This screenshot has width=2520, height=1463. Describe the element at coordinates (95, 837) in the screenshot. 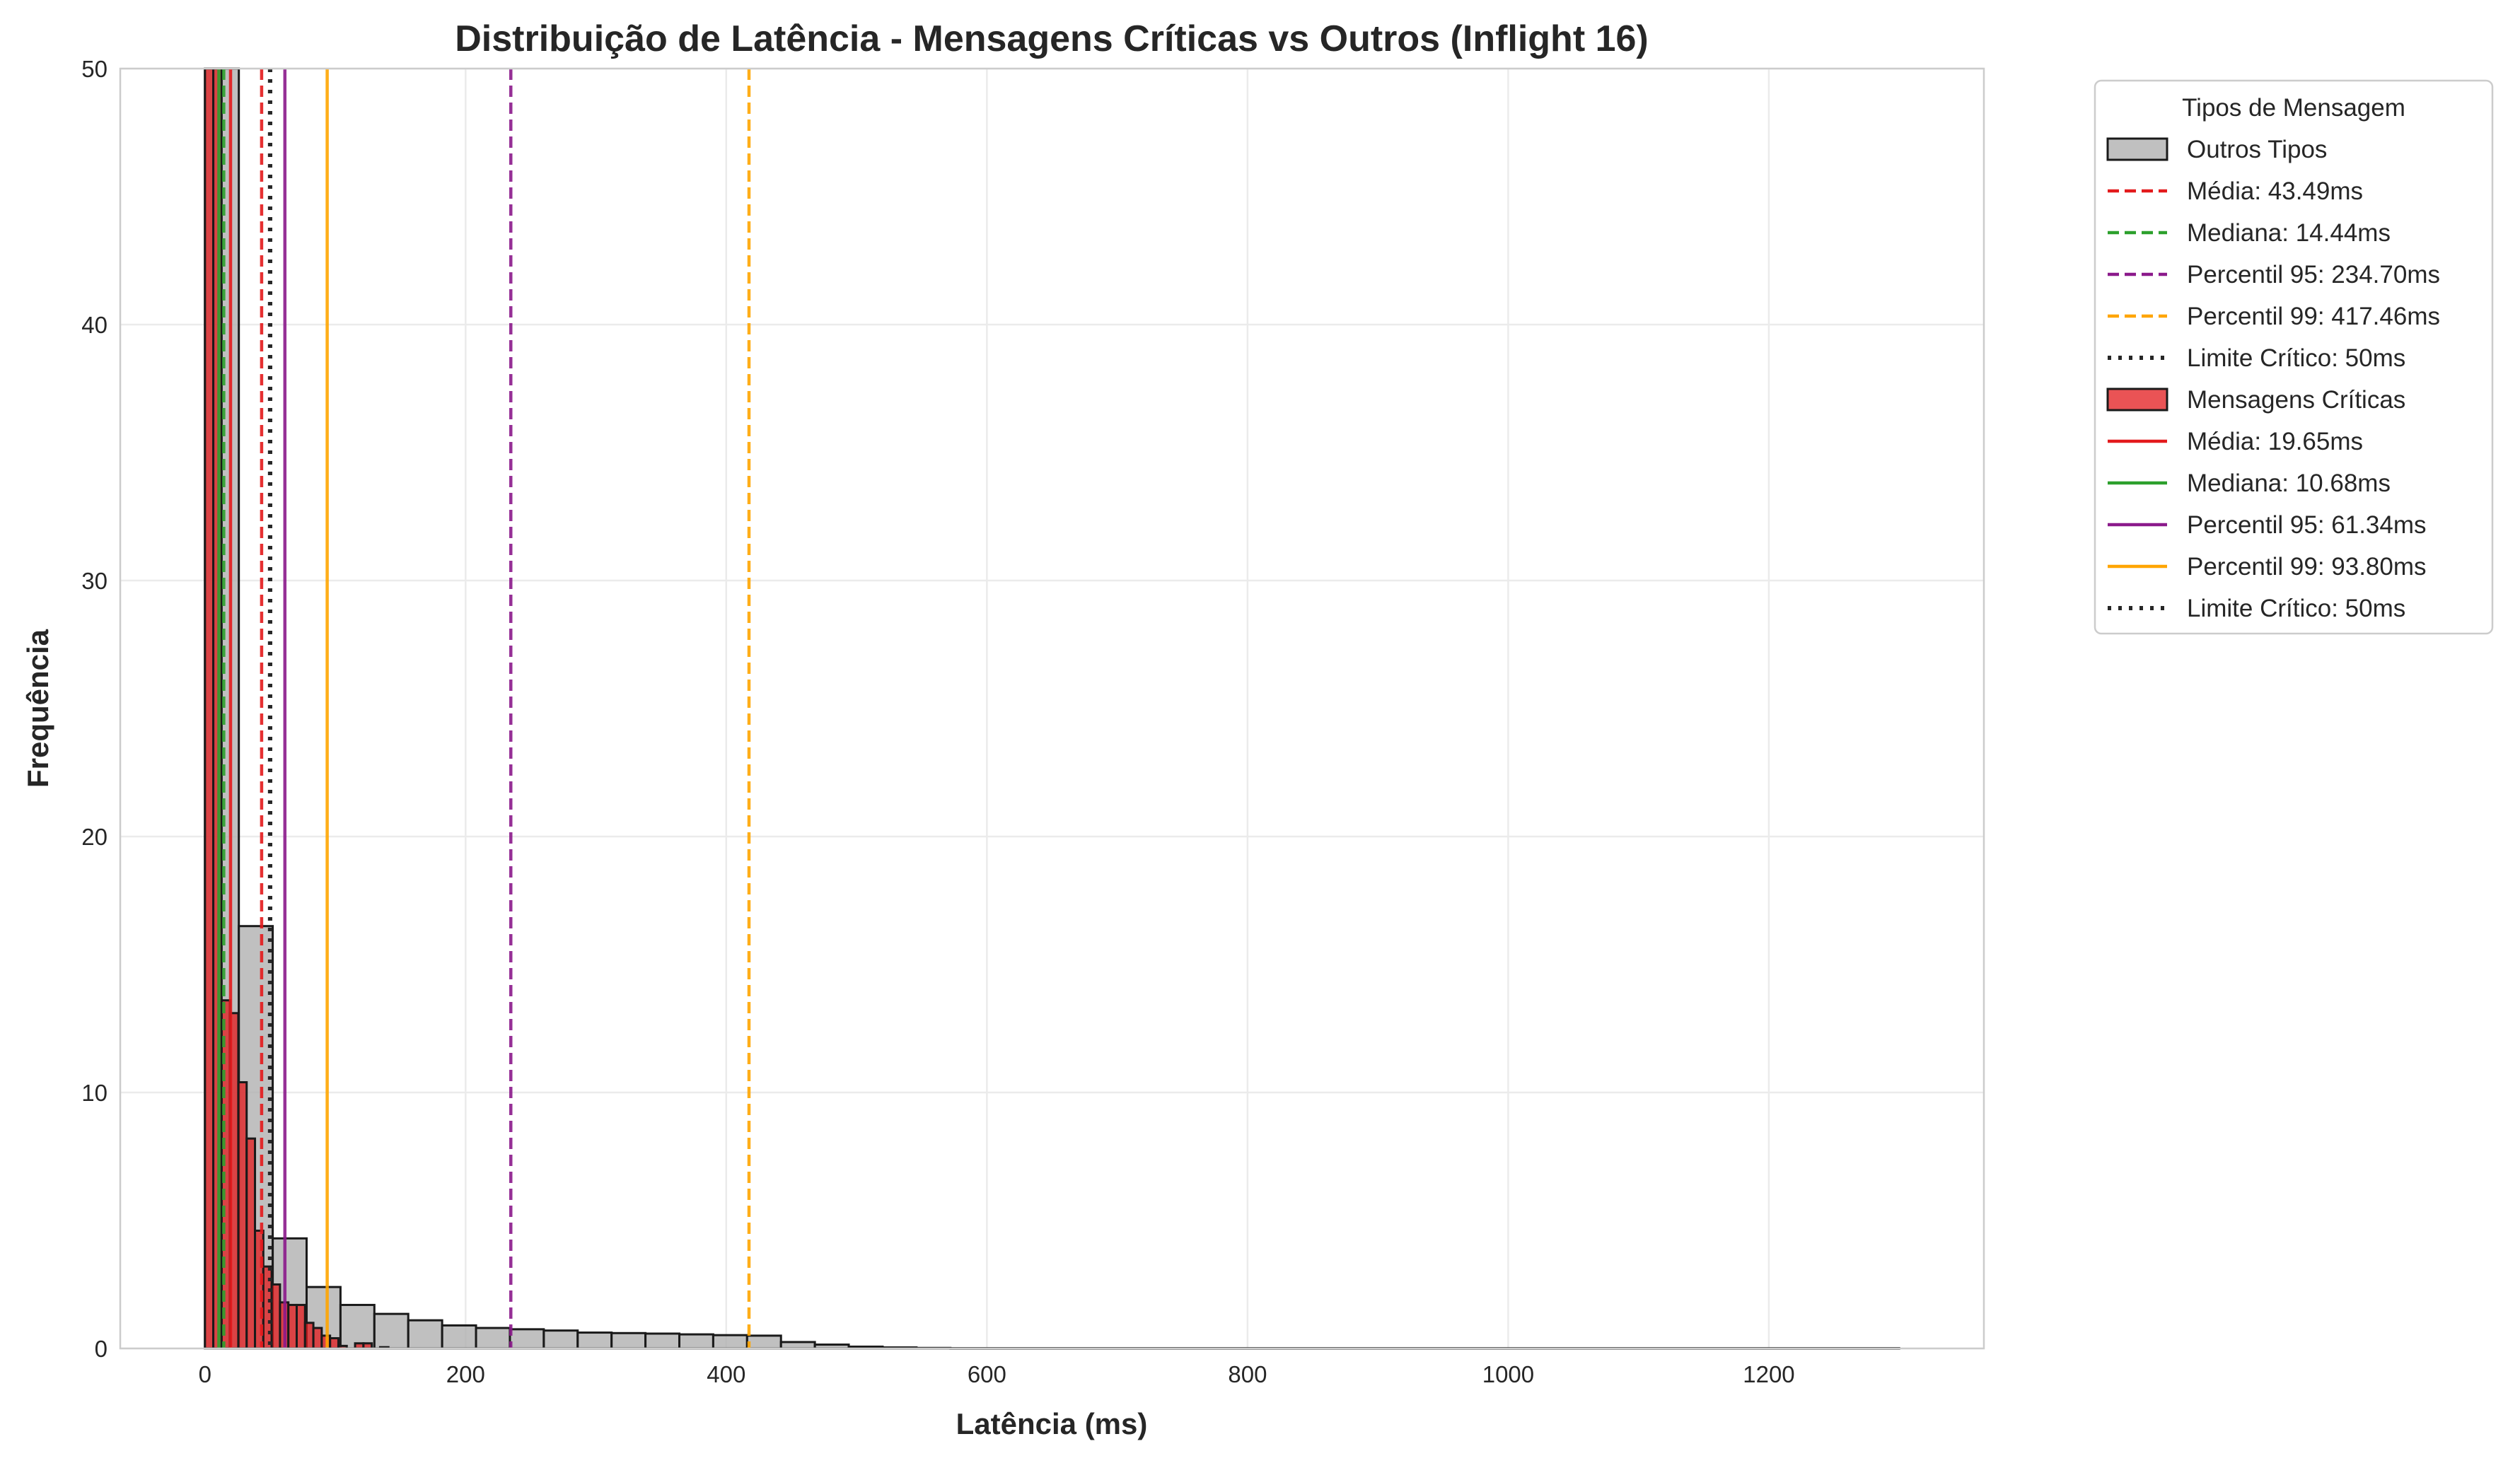

I see `y-tick-label: 20` at that location.